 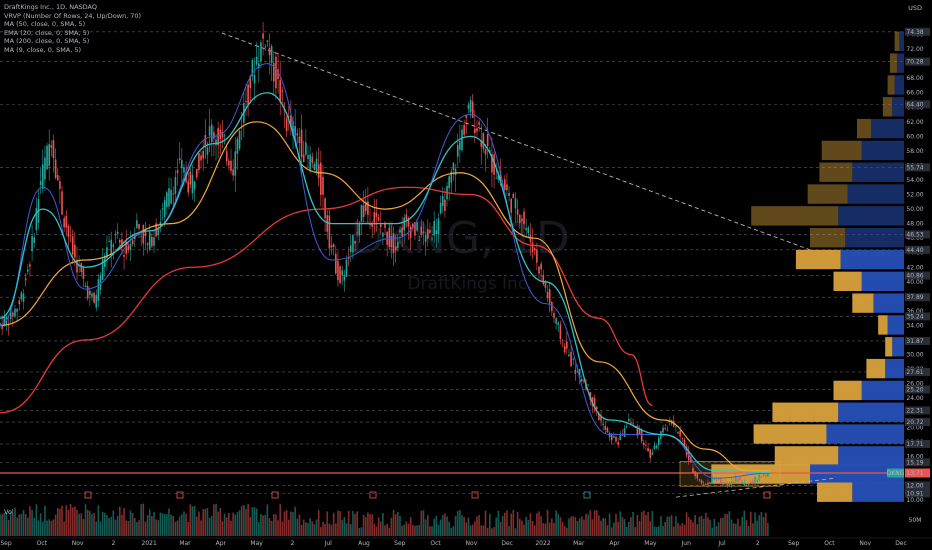 What do you see at coordinates (292, 543) in the screenshot?
I see `x-tick-label: 2` at bounding box center [292, 543].